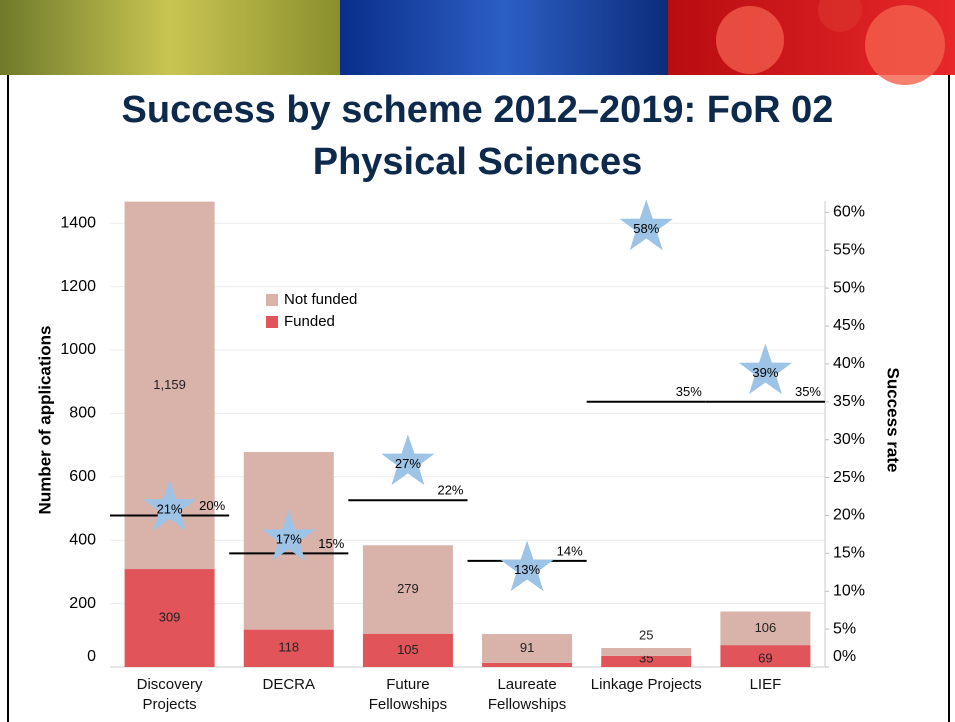 Image resolution: width=955 pixels, height=722 pixels. What do you see at coordinates (44, 420) in the screenshot?
I see `y-axis-title: Number of applications` at bounding box center [44, 420].